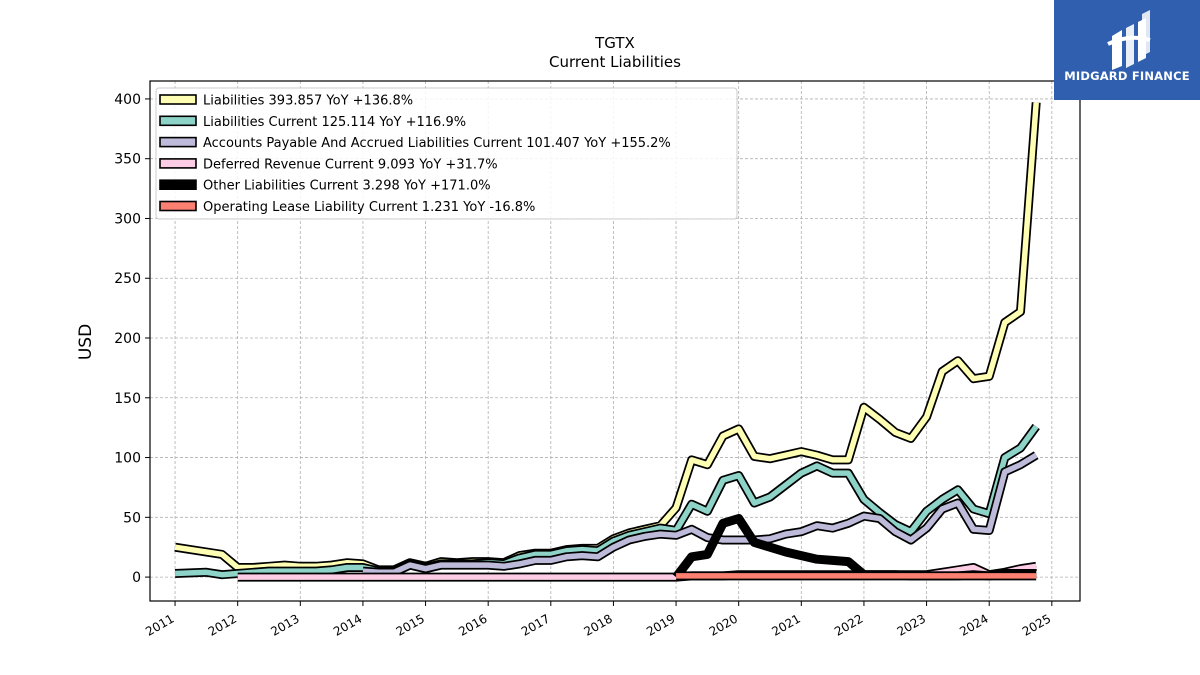 The width and height of the screenshot is (1200, 675). What do you see at coordinates (973, 624) in the screenshot?
I see `x-tick-label: 2024` at bounding box center [973, 624].